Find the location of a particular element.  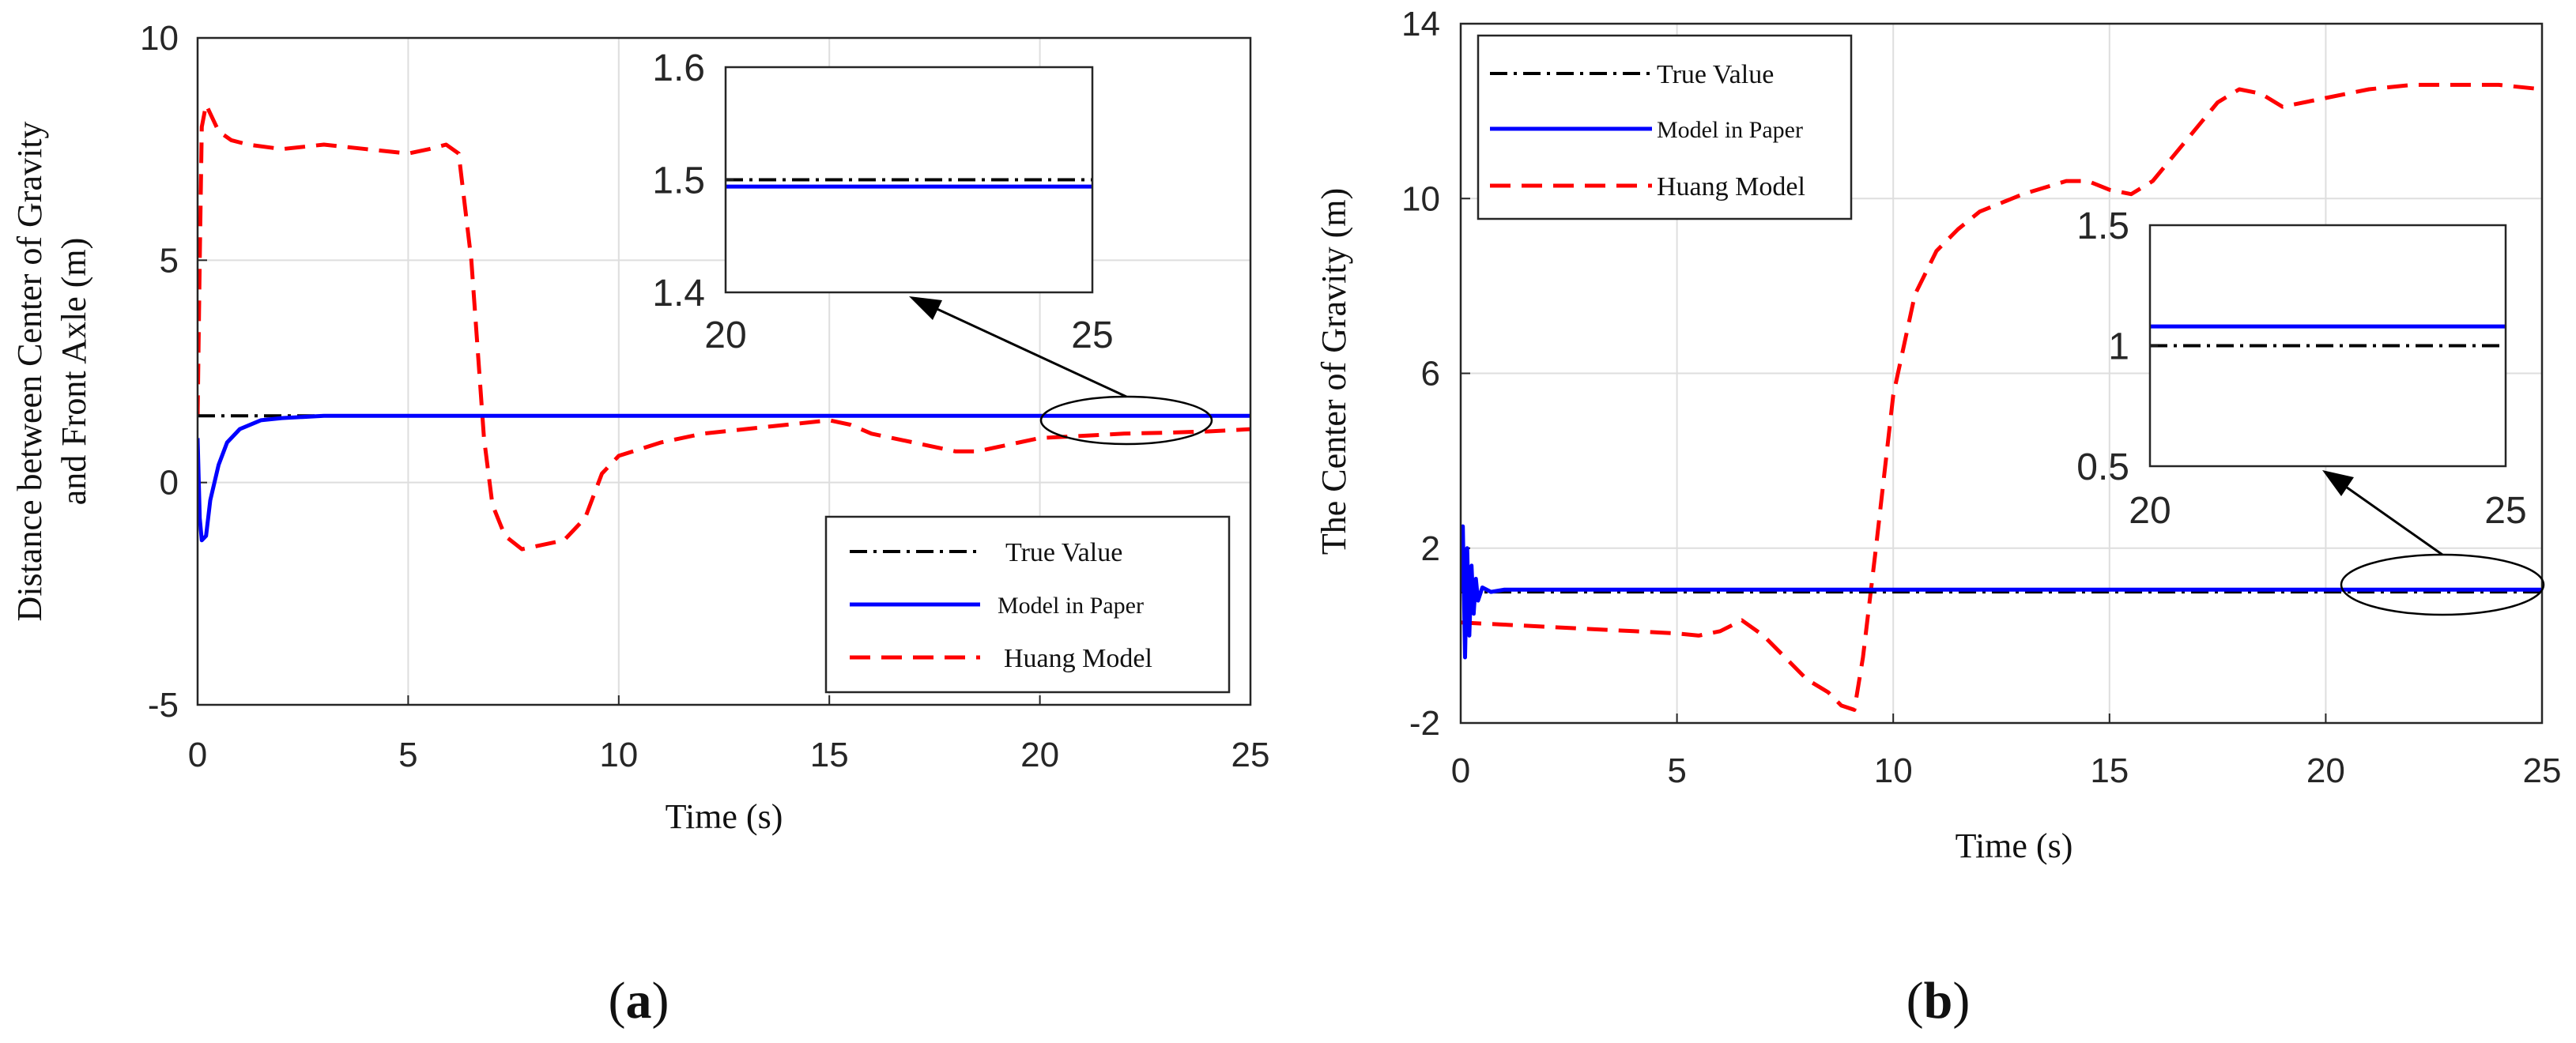

inset-zoom-plot: 20 25 0.5 1 1.5 is located at coordinates (2301, 368).